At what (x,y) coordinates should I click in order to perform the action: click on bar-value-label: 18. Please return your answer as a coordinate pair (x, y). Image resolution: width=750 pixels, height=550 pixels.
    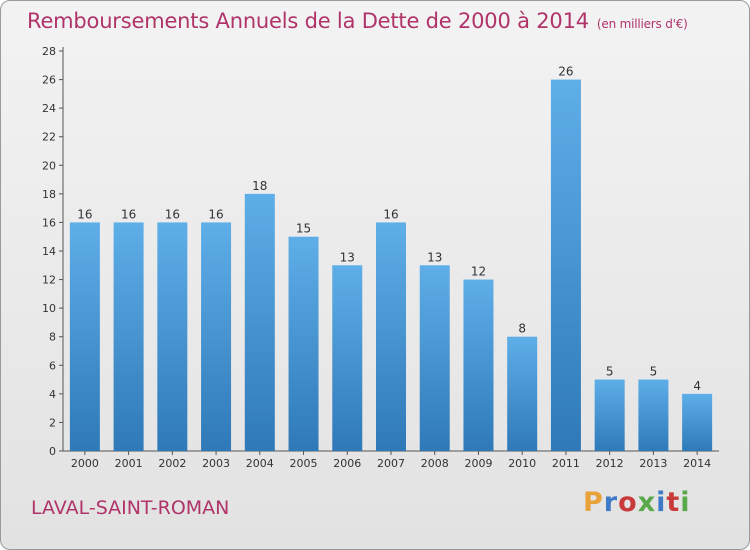
    Looking at the image, I should click on (259, 186).